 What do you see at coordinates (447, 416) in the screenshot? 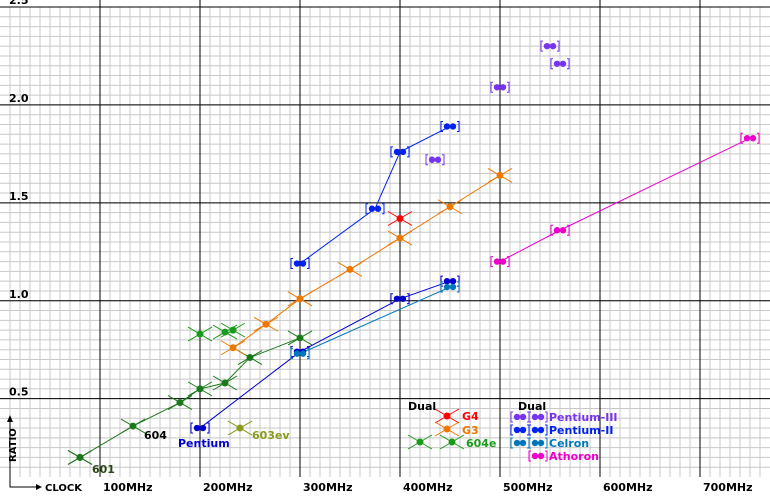
I see `legend-marker-g4` at bounding box center [447, 416].